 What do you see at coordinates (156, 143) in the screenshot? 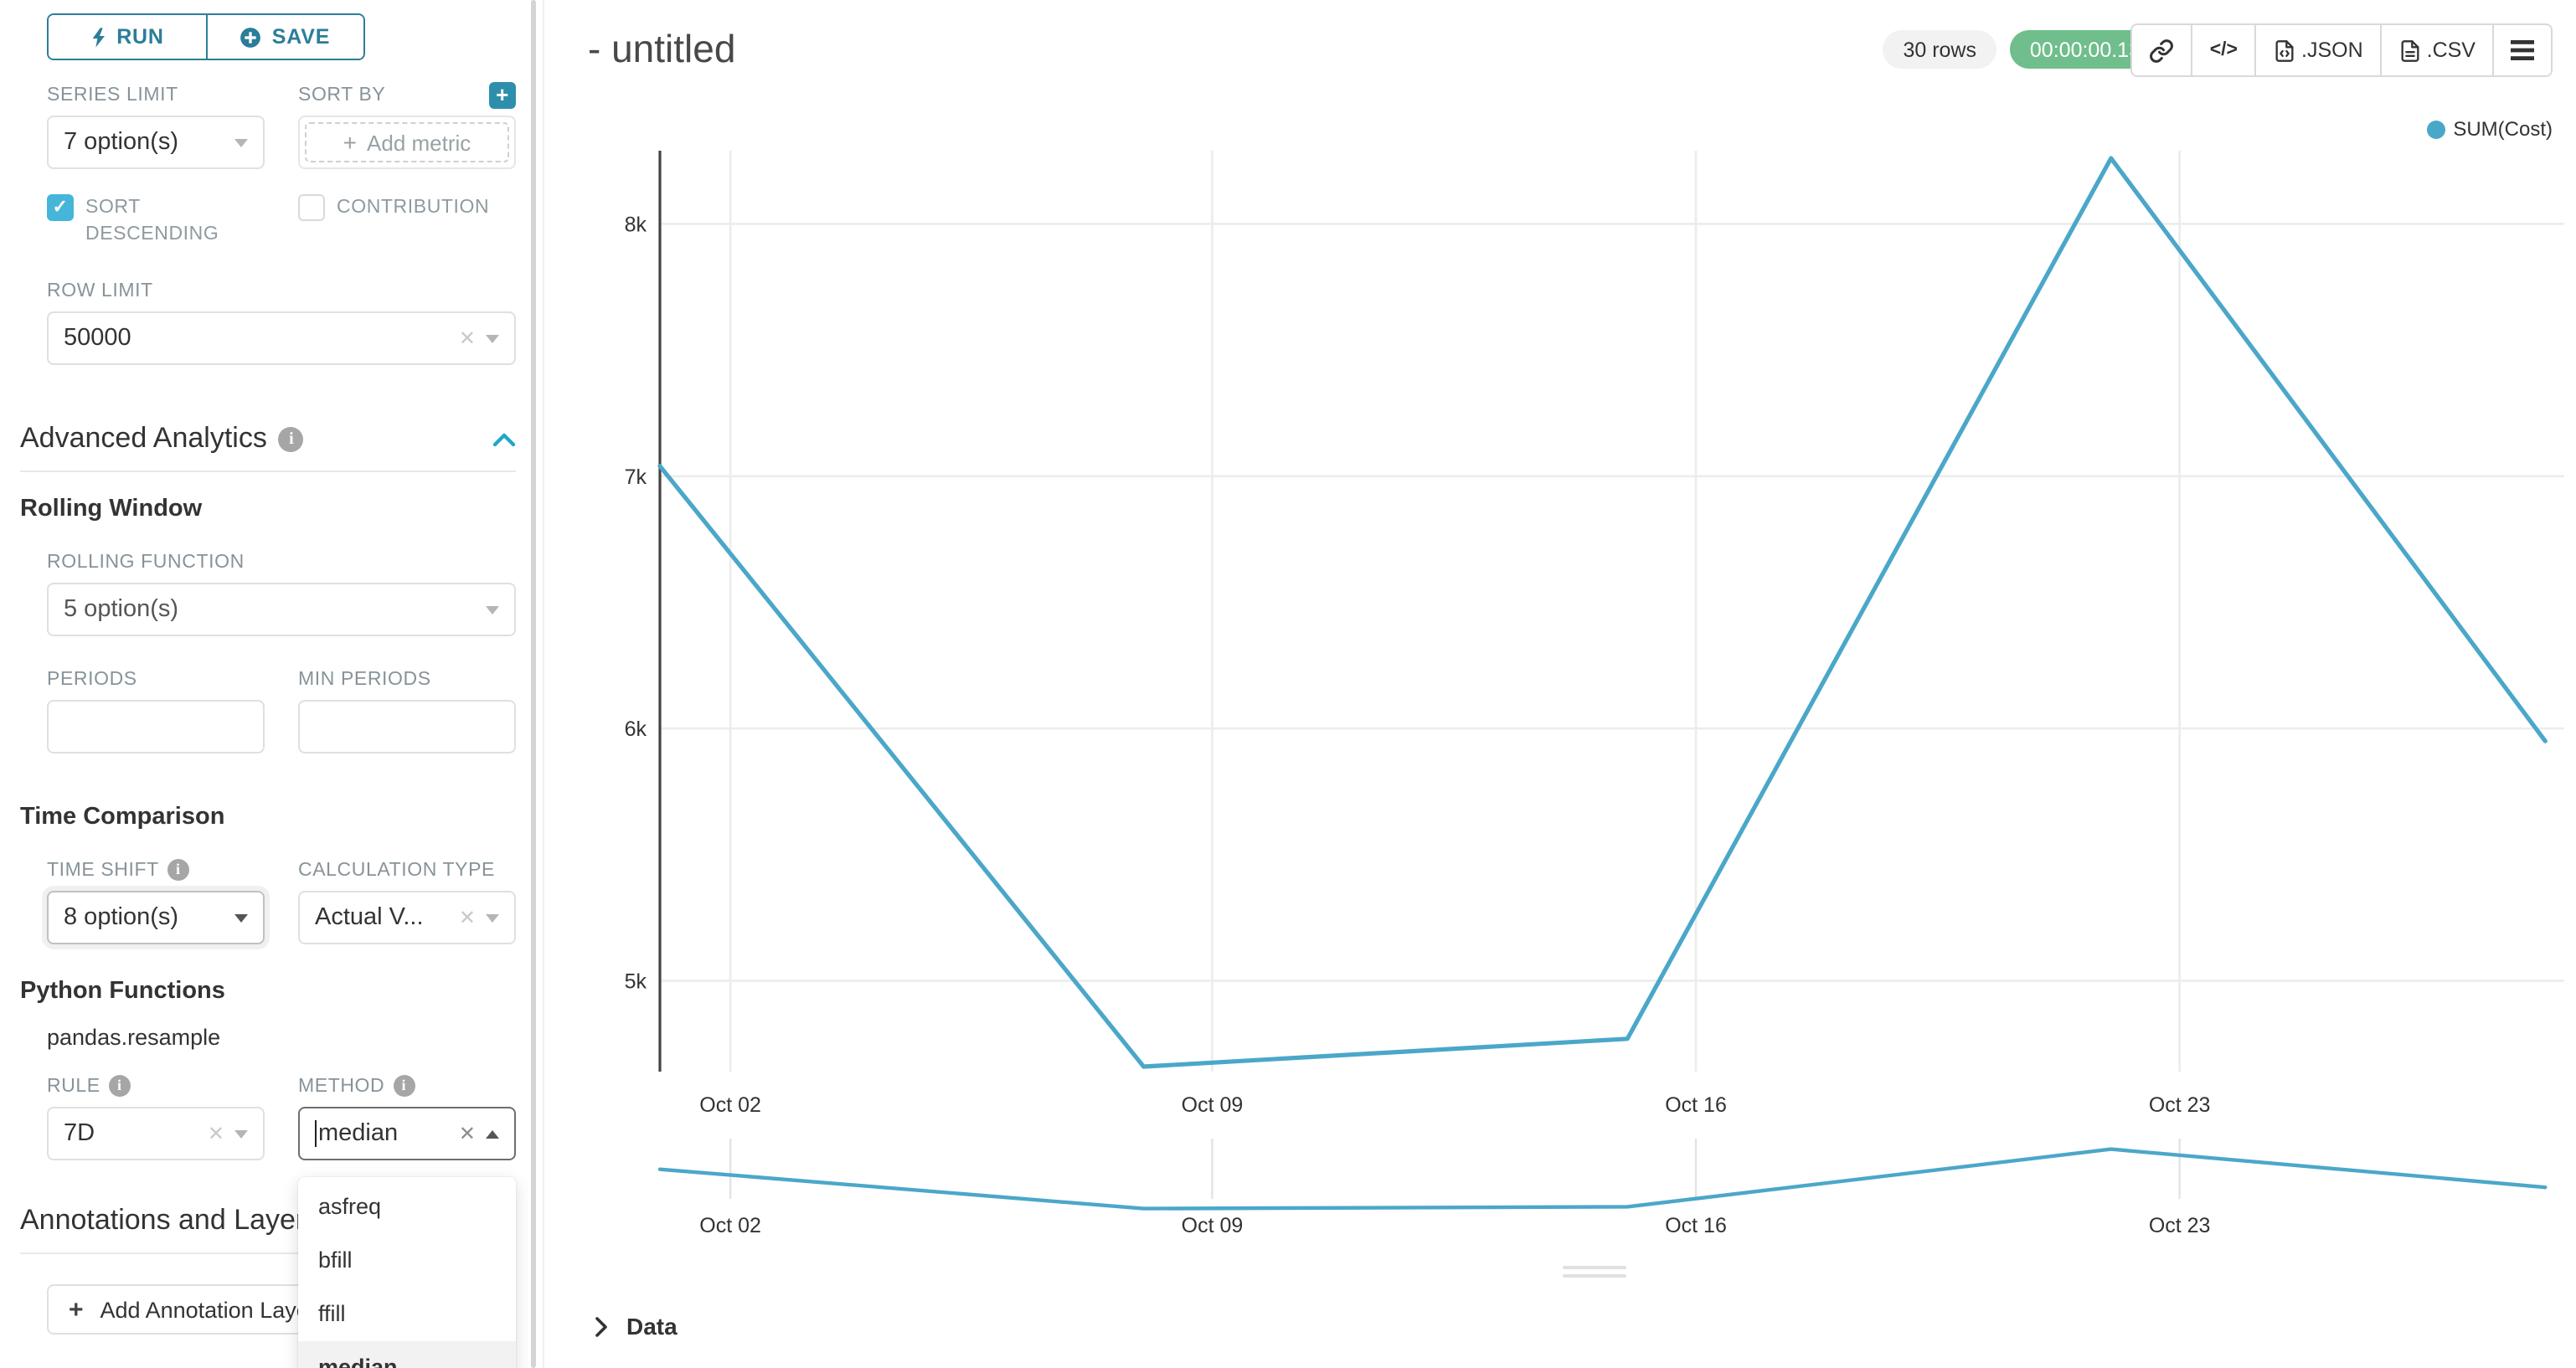
I see `series-limit-select: 7 option(s)` at bounding box center [156, 143].